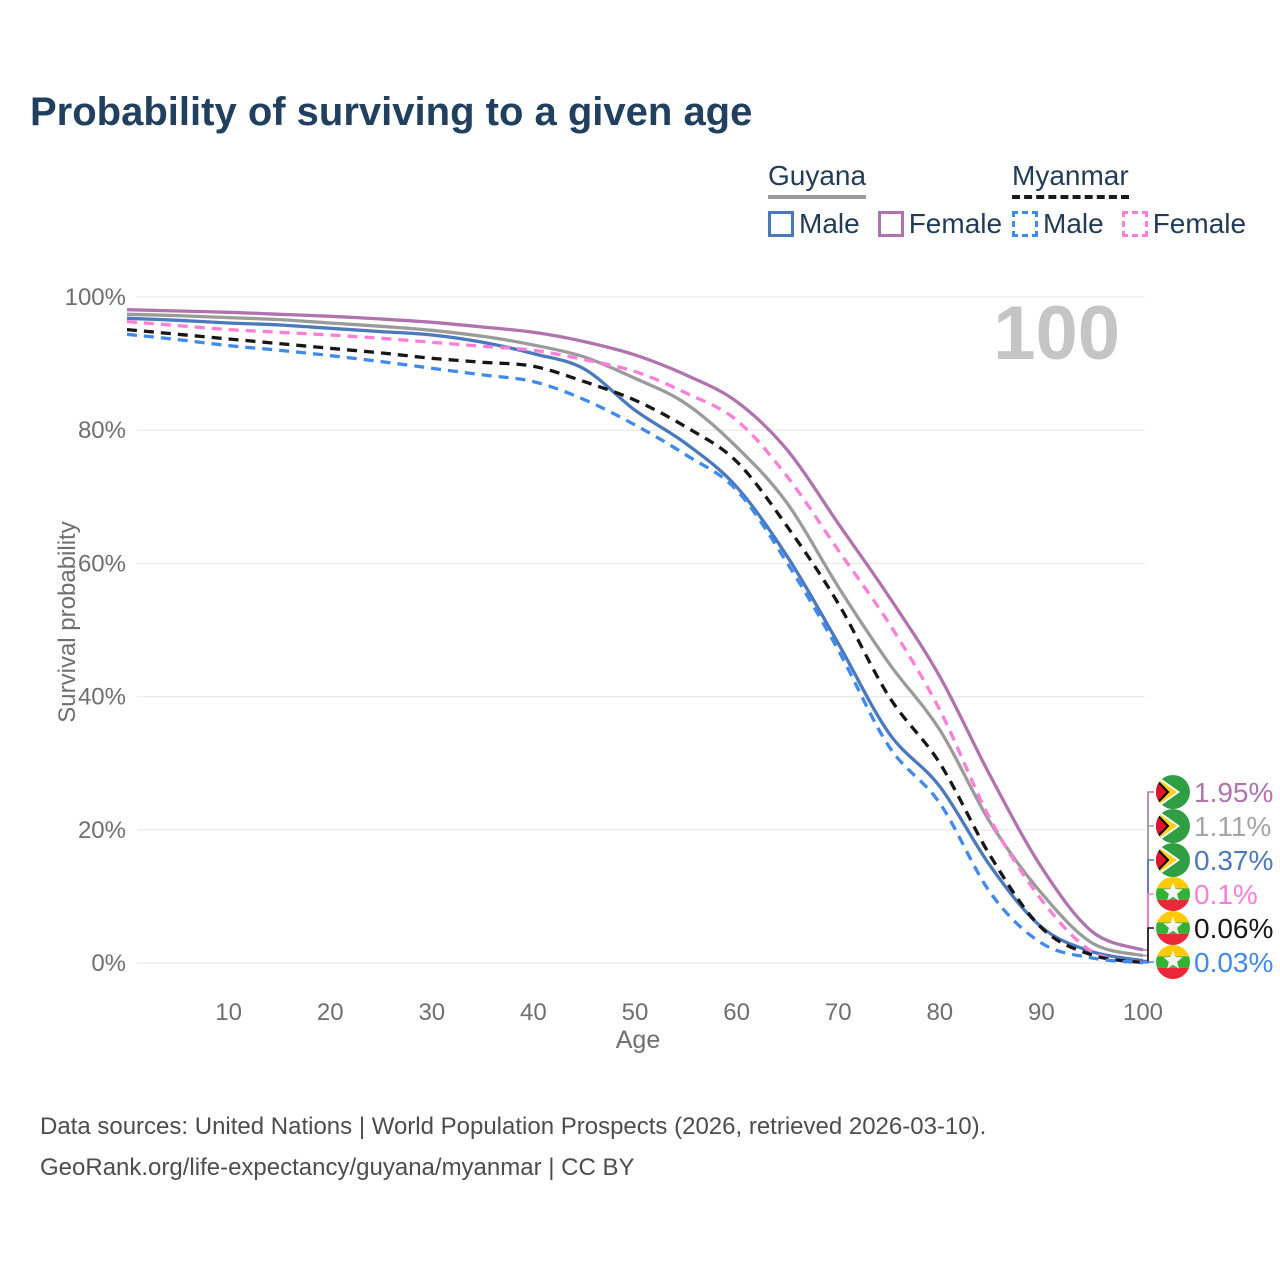  What do you see at coordinates (1226, 894) in the screenshot?
I see `end-label-value-myanmar-female: 0.1%` at bounding box center [1226, 894].